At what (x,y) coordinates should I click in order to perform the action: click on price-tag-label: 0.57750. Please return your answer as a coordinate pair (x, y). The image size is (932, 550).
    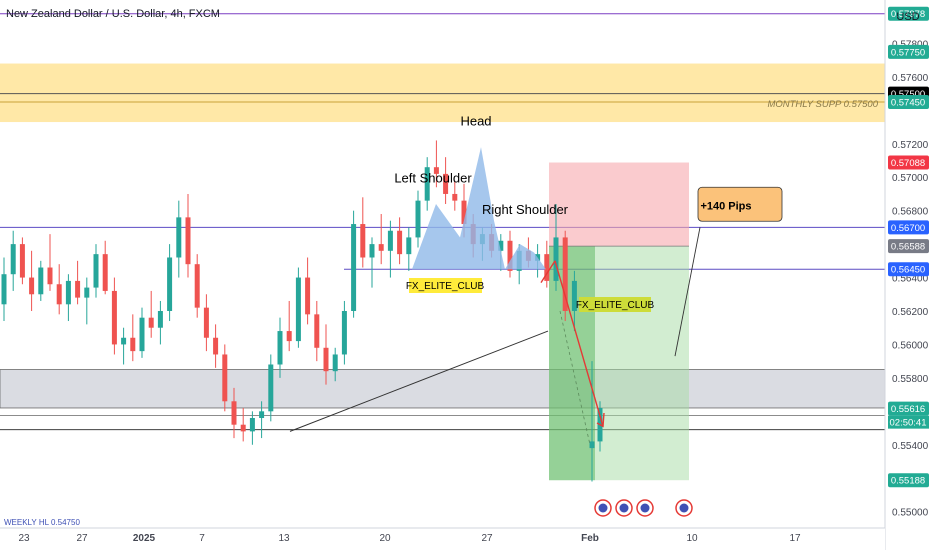
    Looking at the image, I should click on (908, 52).